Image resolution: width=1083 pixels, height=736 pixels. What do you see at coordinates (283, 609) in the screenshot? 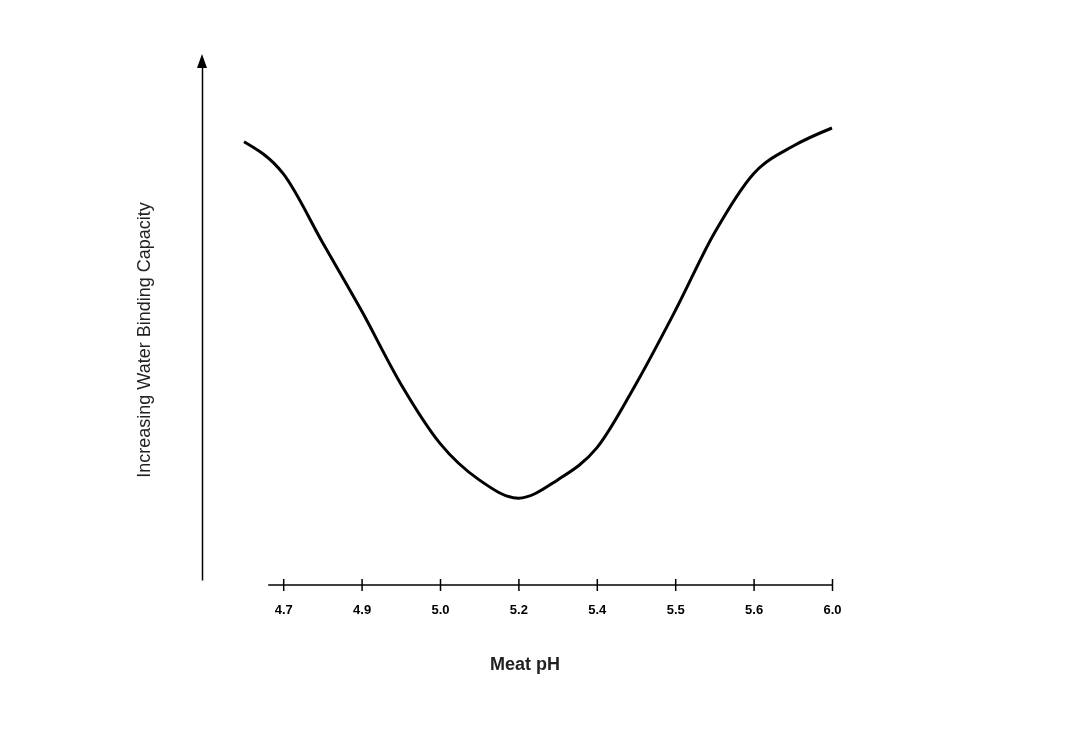
I see `x-tick-label: 4.7` at bounding box center [283, 609].